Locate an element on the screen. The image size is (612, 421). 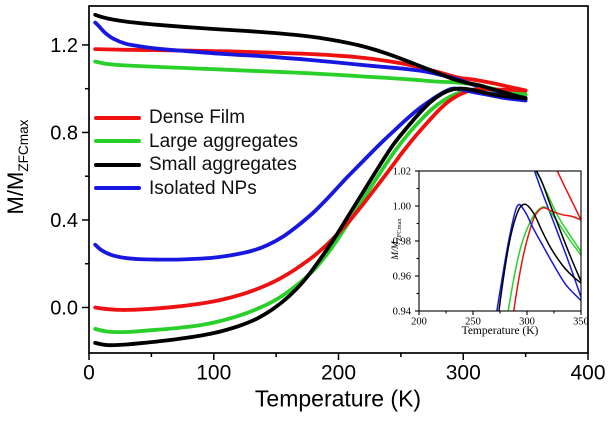
inset-y-tick-label: 0.96 is located at coordinates (402, 277).